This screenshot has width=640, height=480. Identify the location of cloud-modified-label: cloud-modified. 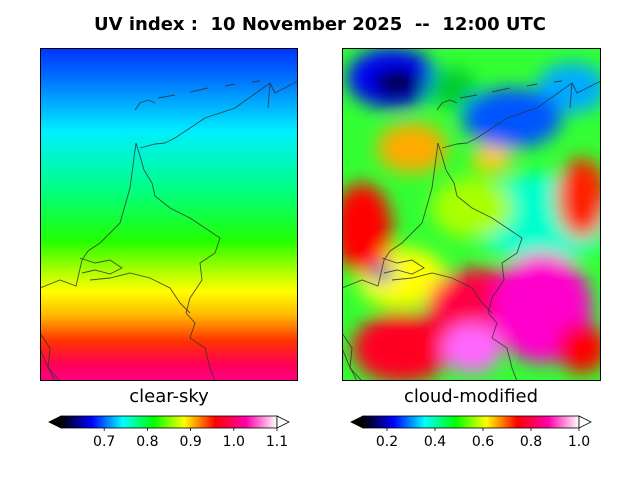
(471, 396).